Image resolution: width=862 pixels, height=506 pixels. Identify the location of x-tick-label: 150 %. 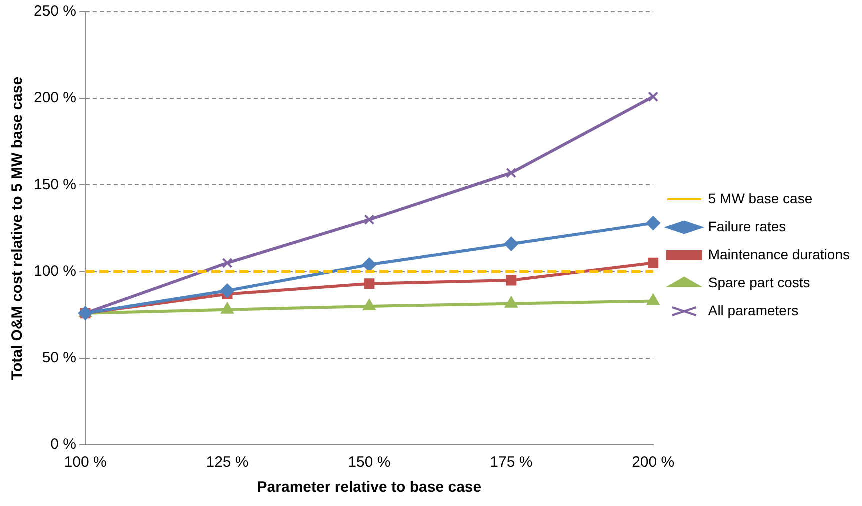
(369, 463).